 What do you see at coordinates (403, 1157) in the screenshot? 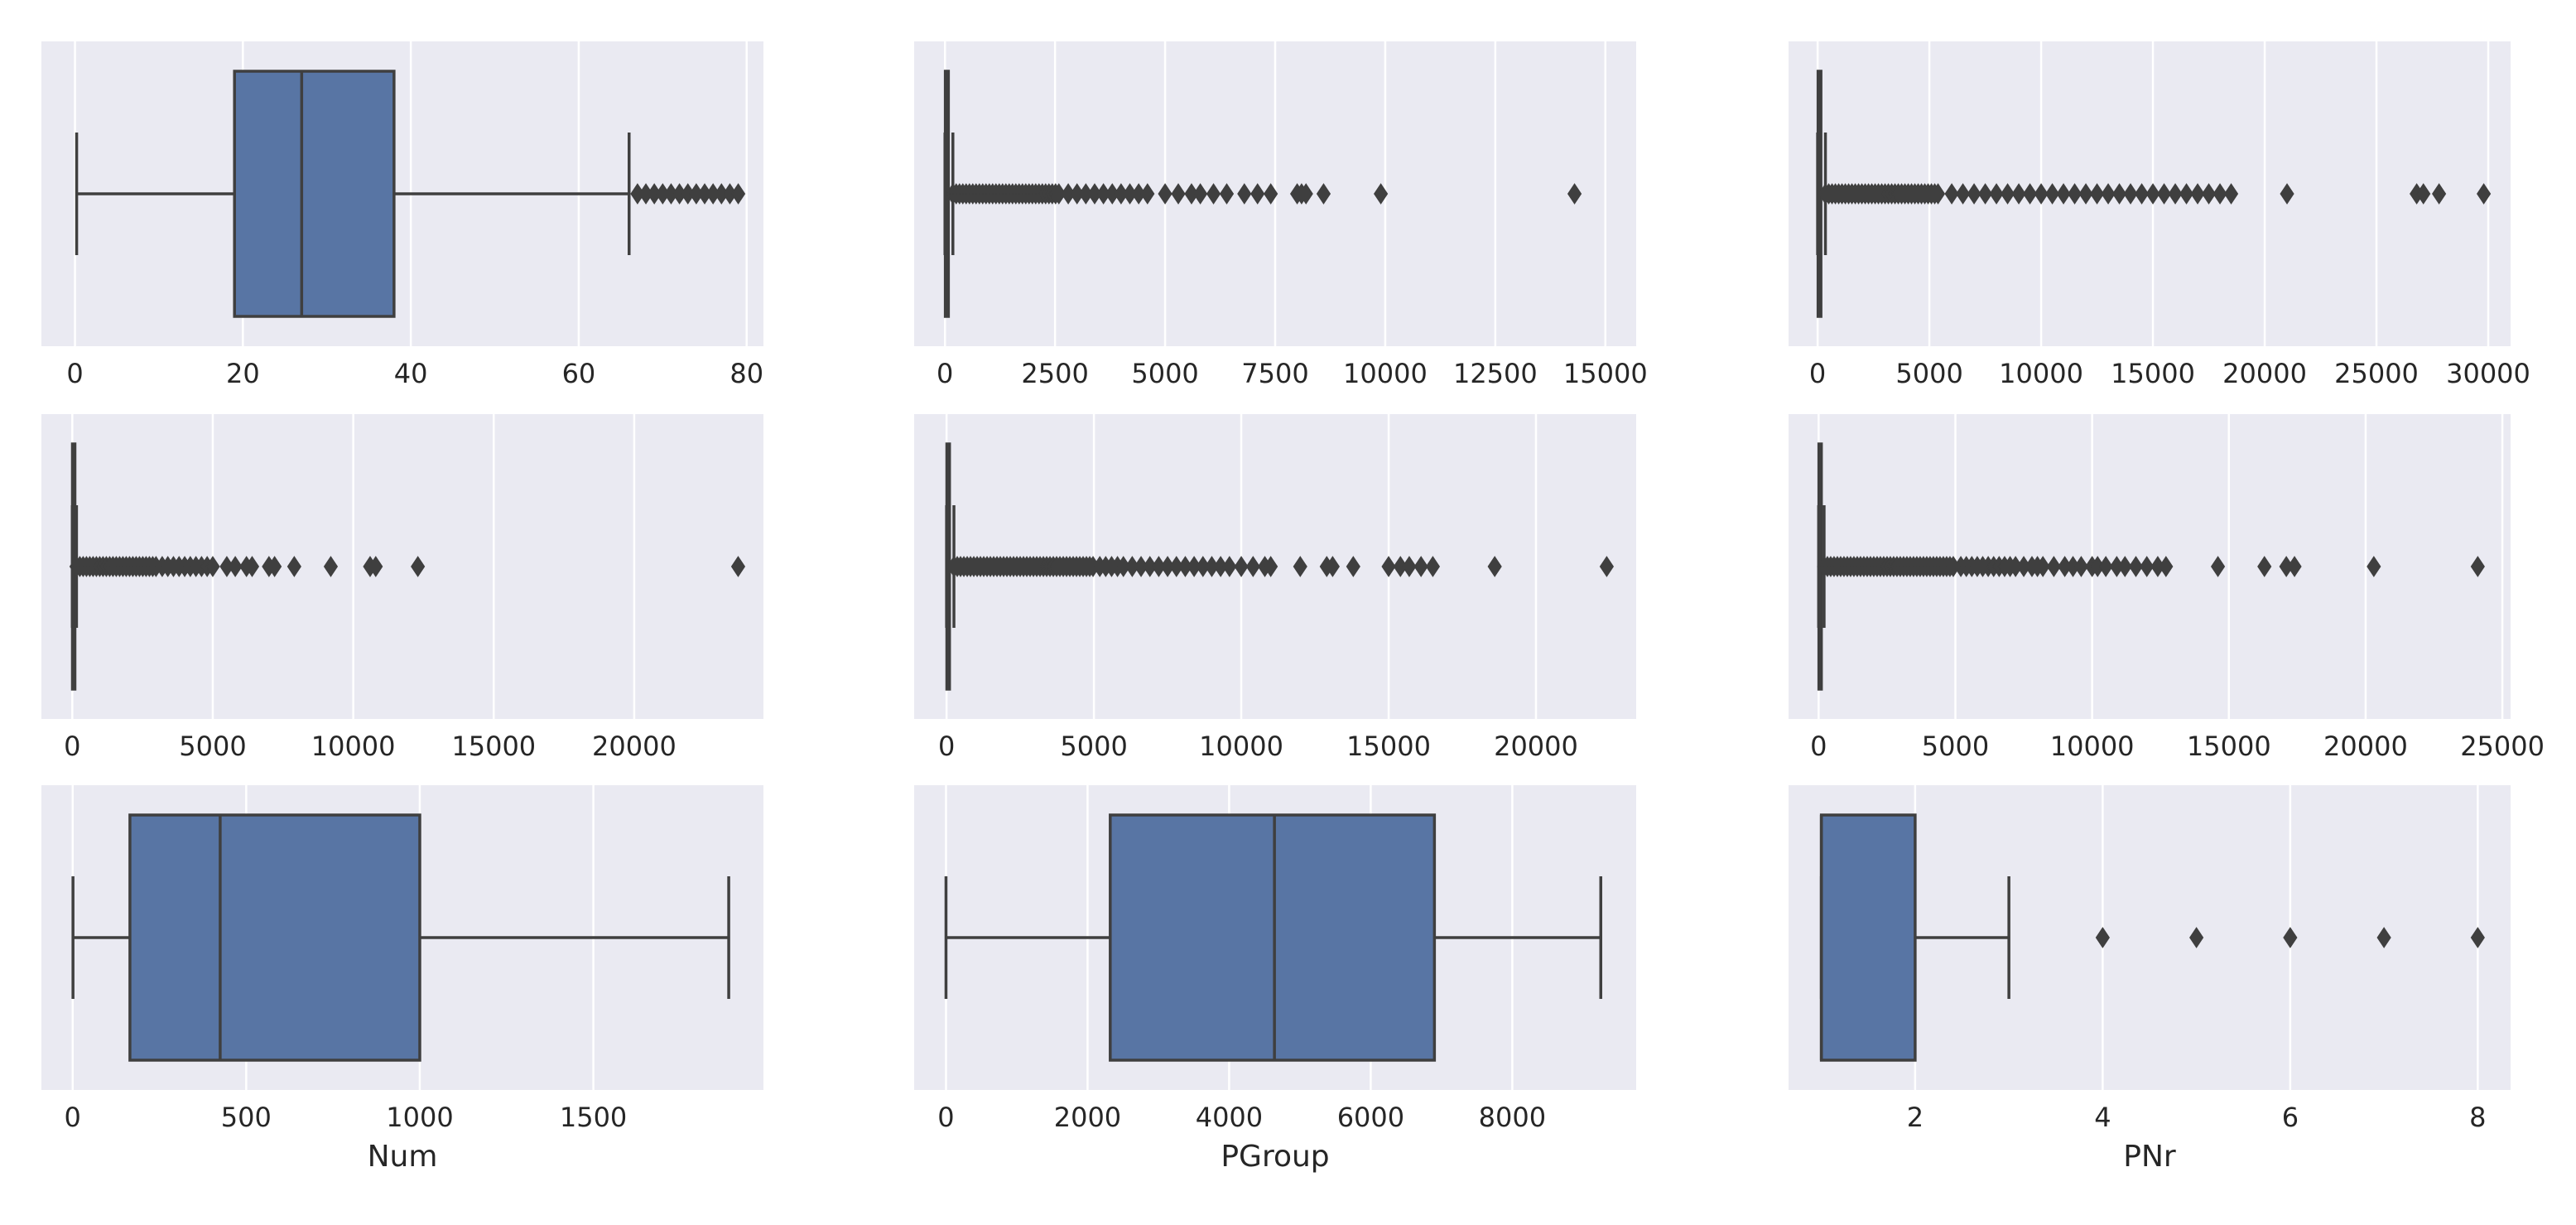
I see `x-axis-title: Num` at bounding box center [403, 1157].